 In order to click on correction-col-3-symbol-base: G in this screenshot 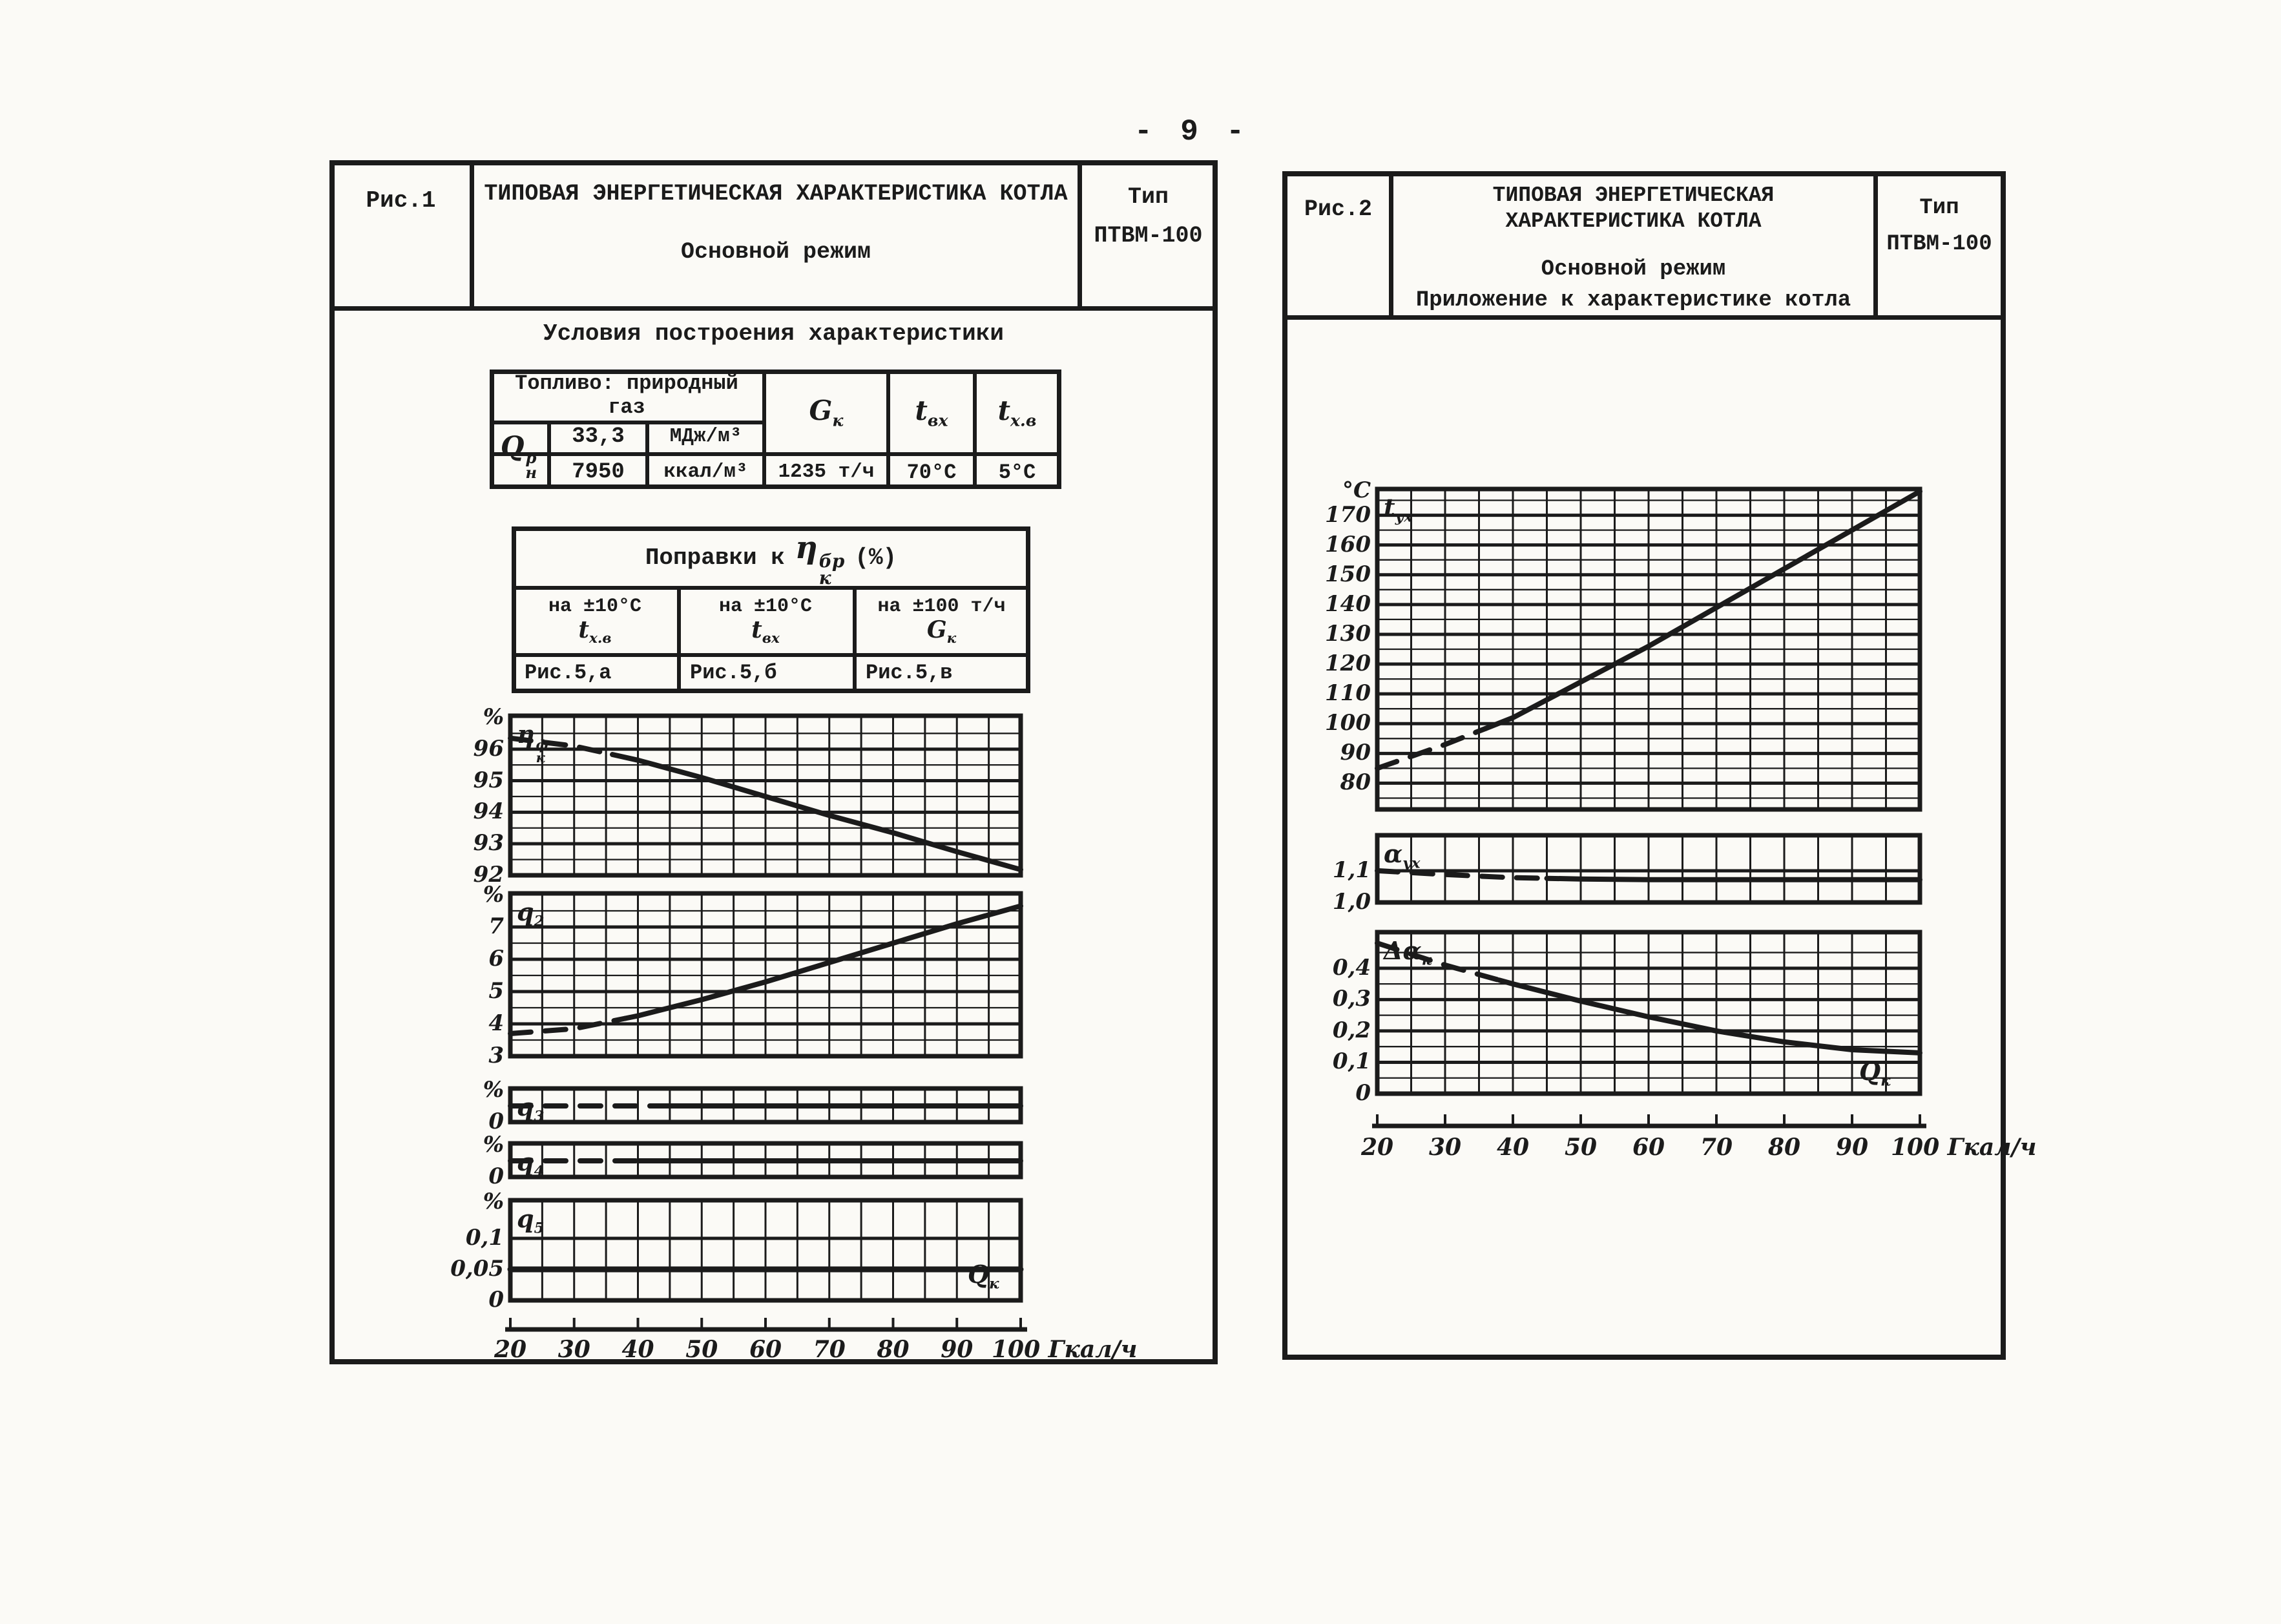, I will do `click(936, 630)`.